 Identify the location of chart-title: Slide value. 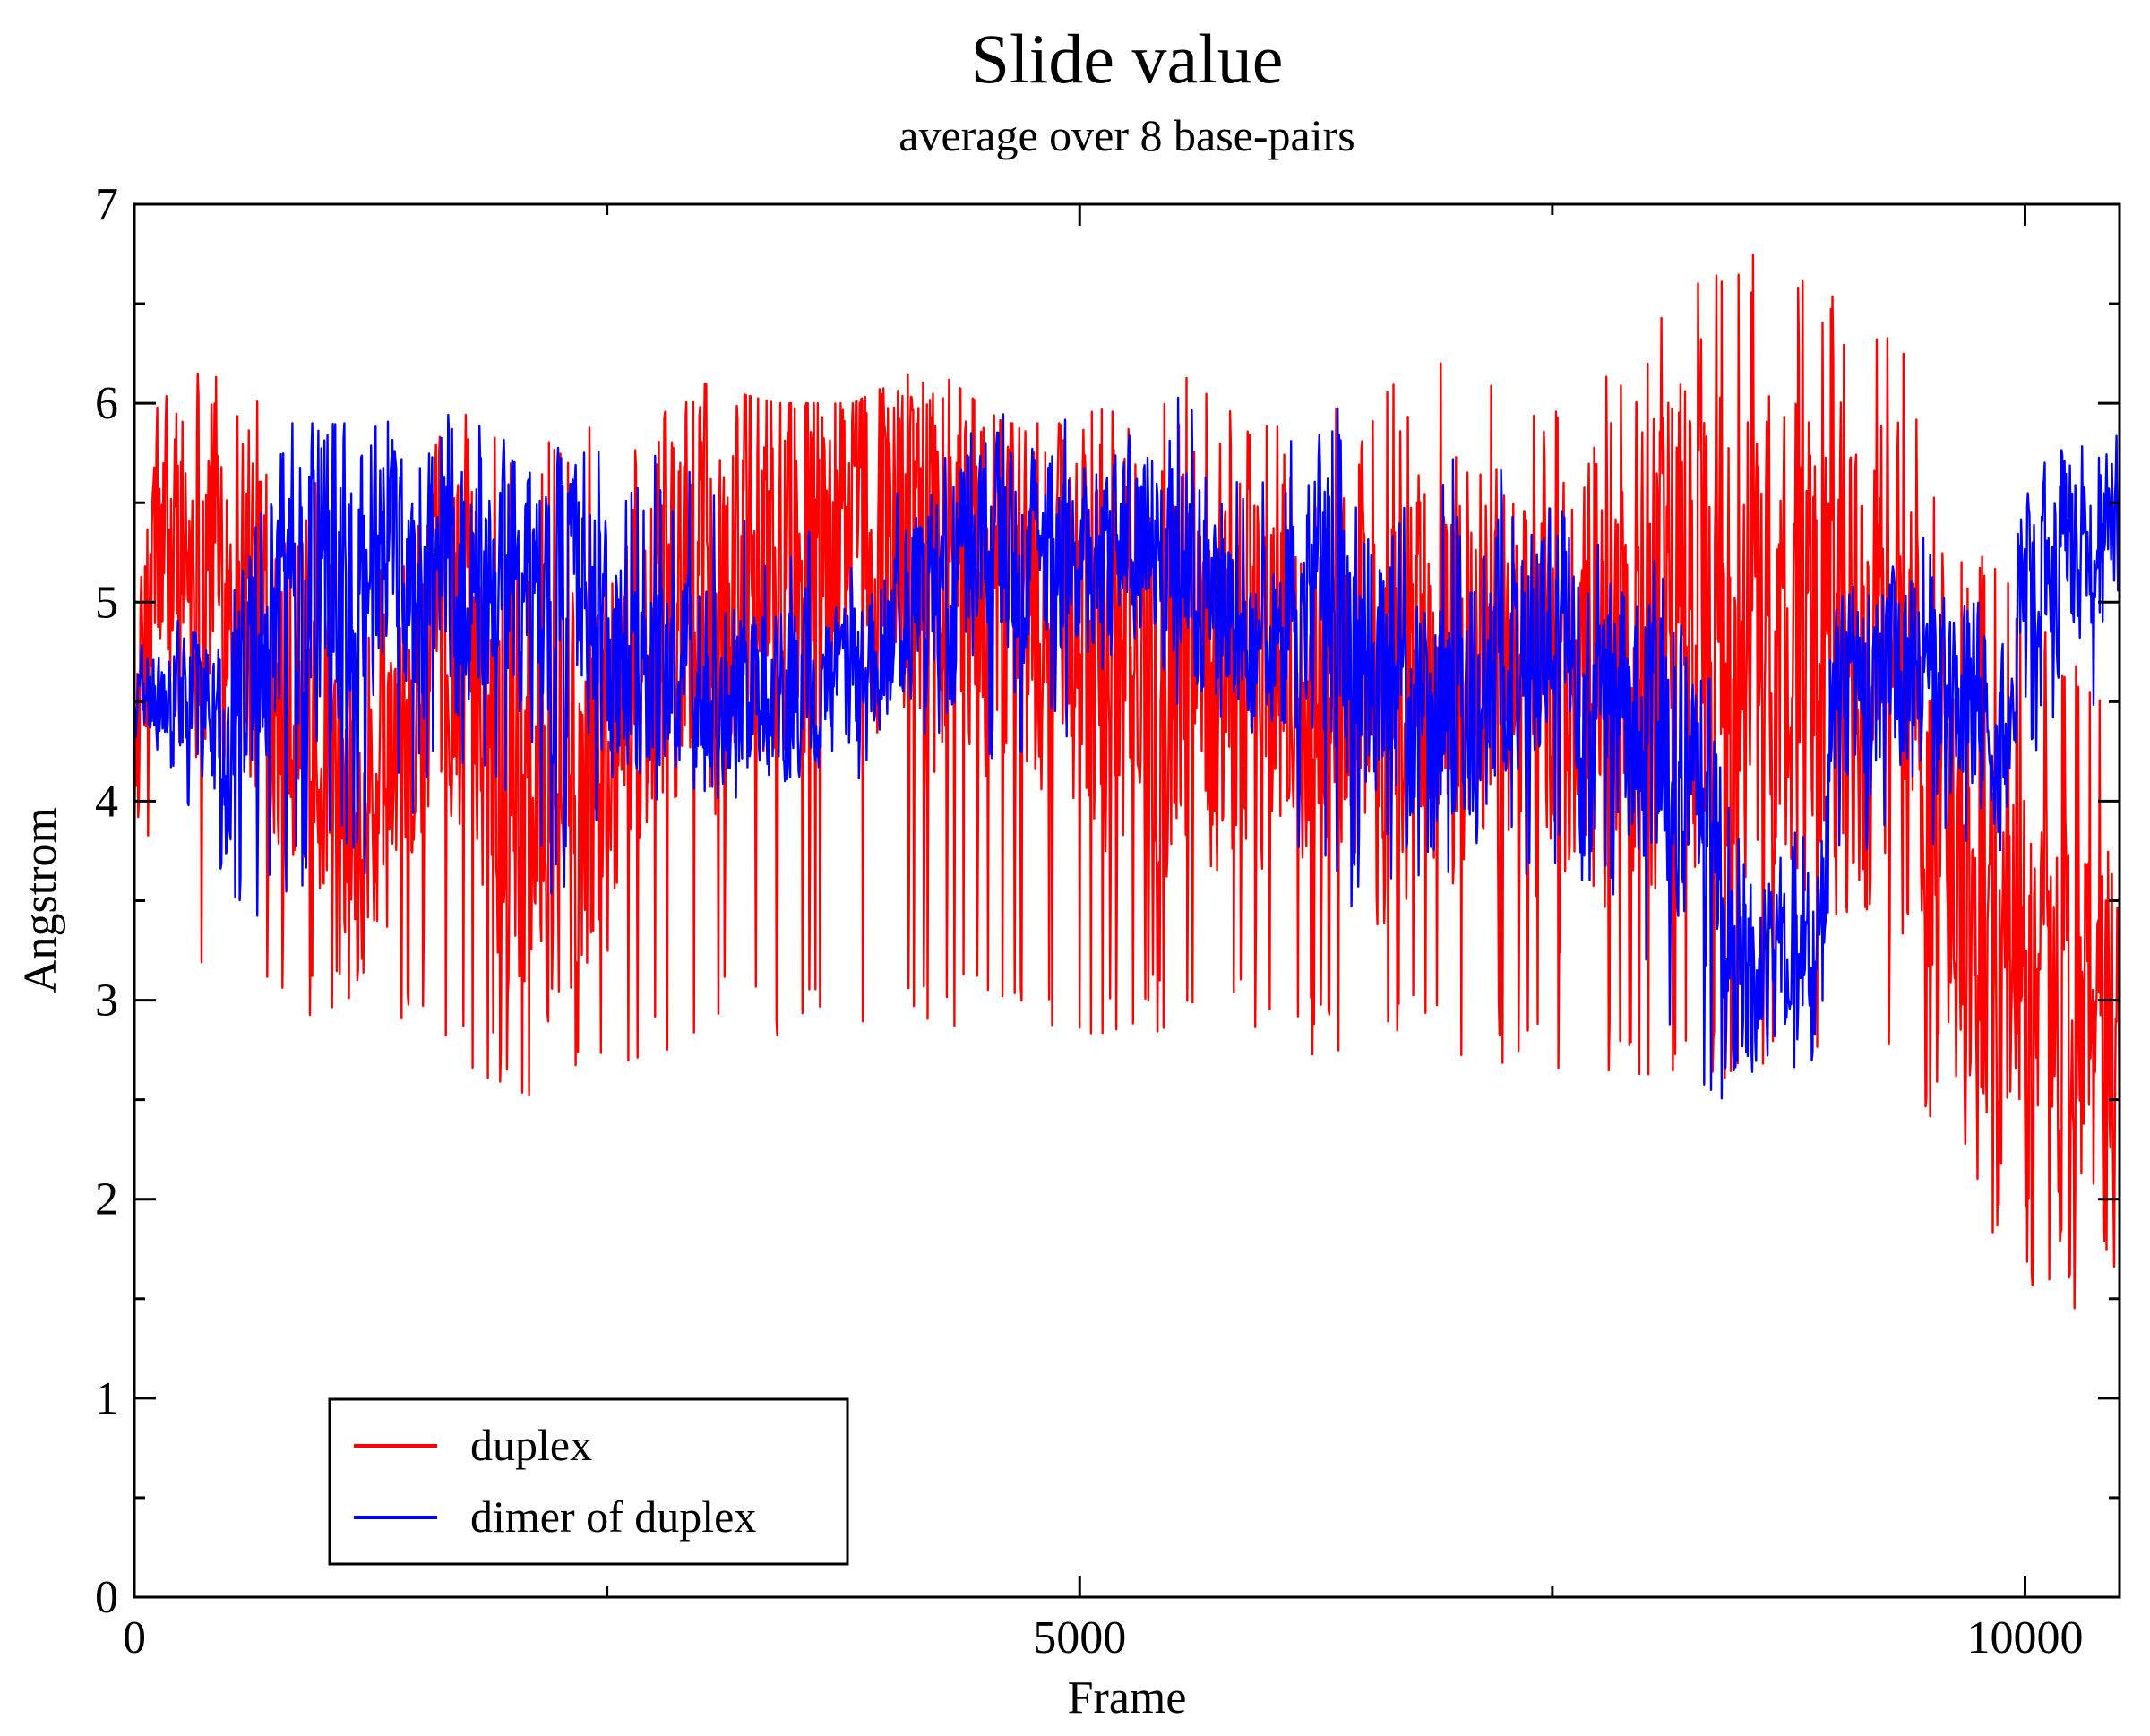
(1128, 59).